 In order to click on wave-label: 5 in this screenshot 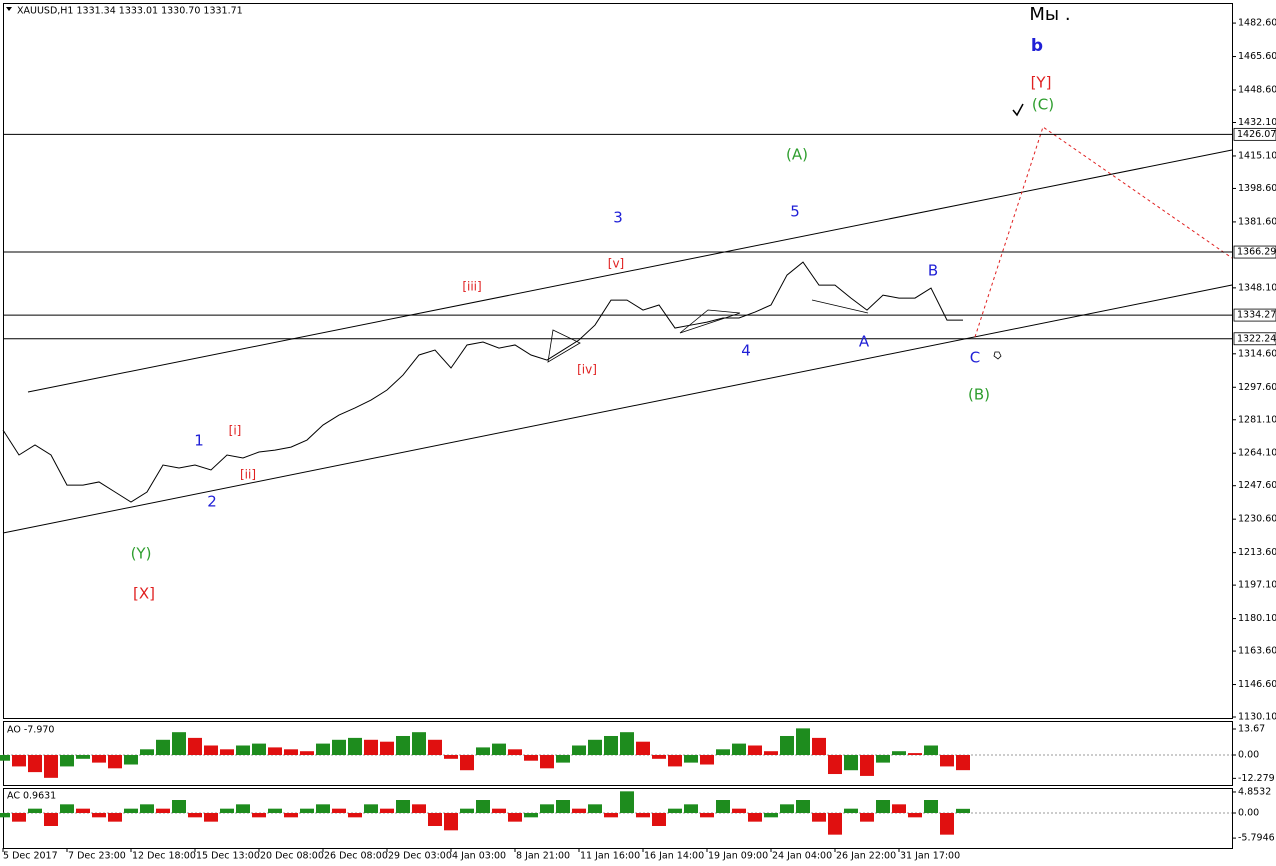, I will do `click(795, 212)`.